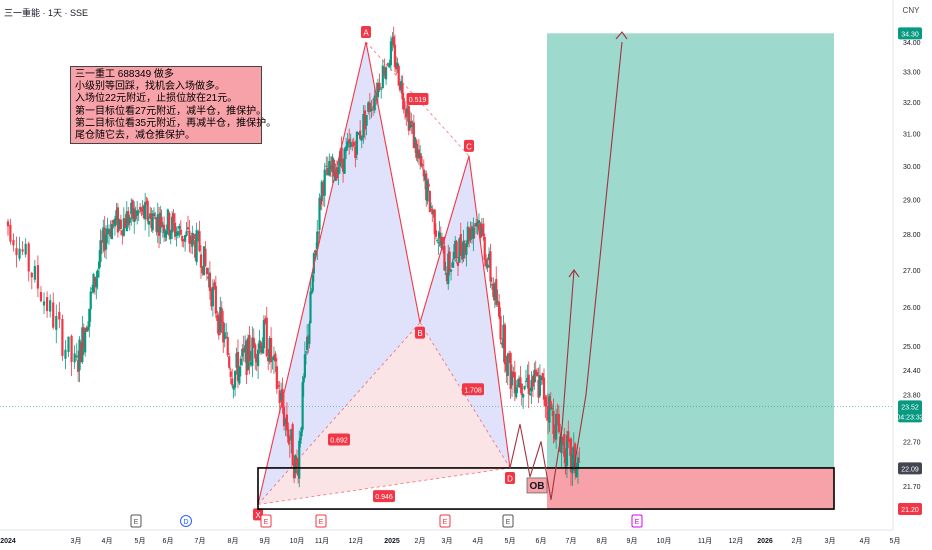 The image size is (932, 550). What do you see at coordinates (265, 541) in the screenshot?
I see `x-tick-label: 9月` at bounding box center [265, 541].